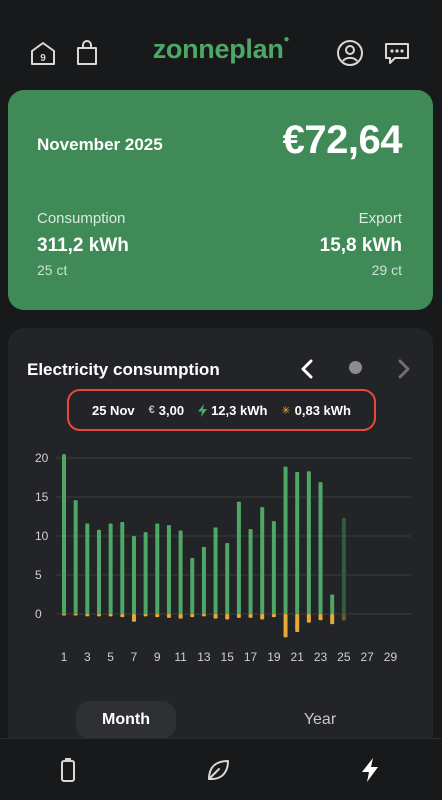 Image resolution: width=442 pixels, height=800 pixels. I want to click on y-tick-label: 20, so click(42, 458).